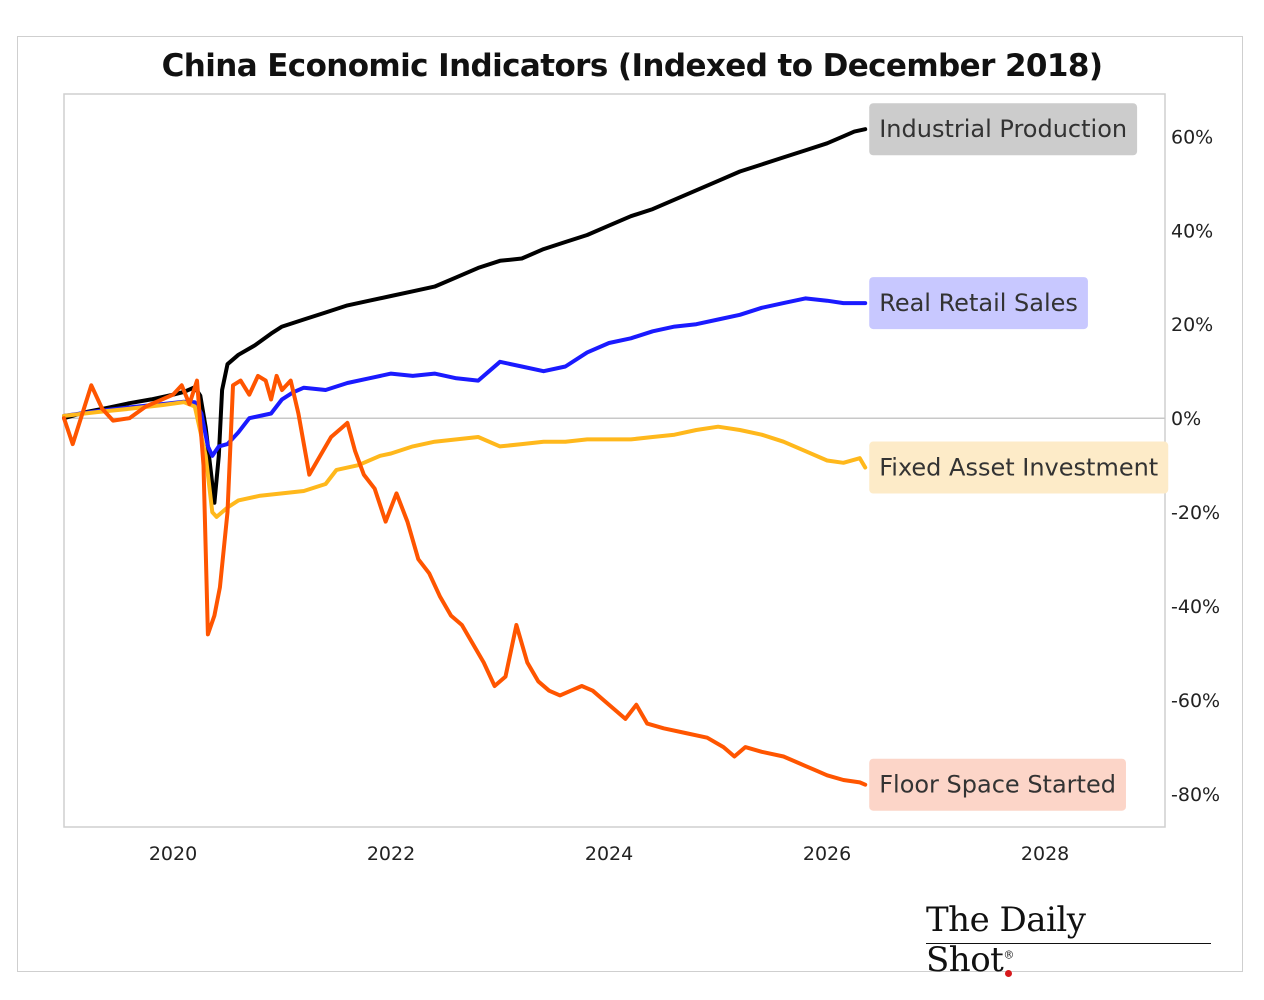 This screenshot has width=1264, height=1000. I want to click on brand-logo: The Daily Shot®, so click(1054, 940).